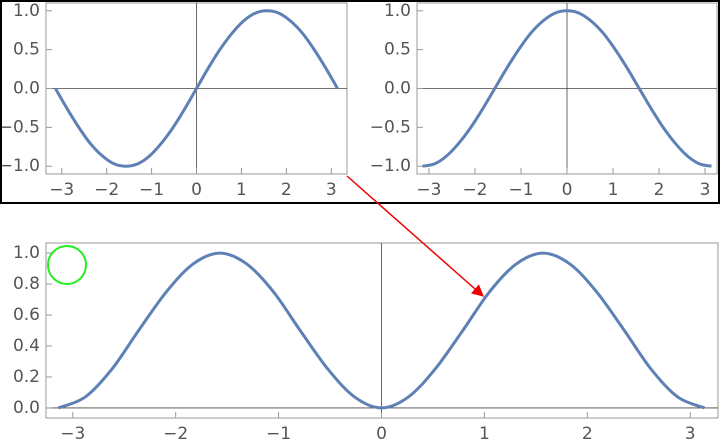  I want to click on y-tick-label: 0.8, so click(26, 284).